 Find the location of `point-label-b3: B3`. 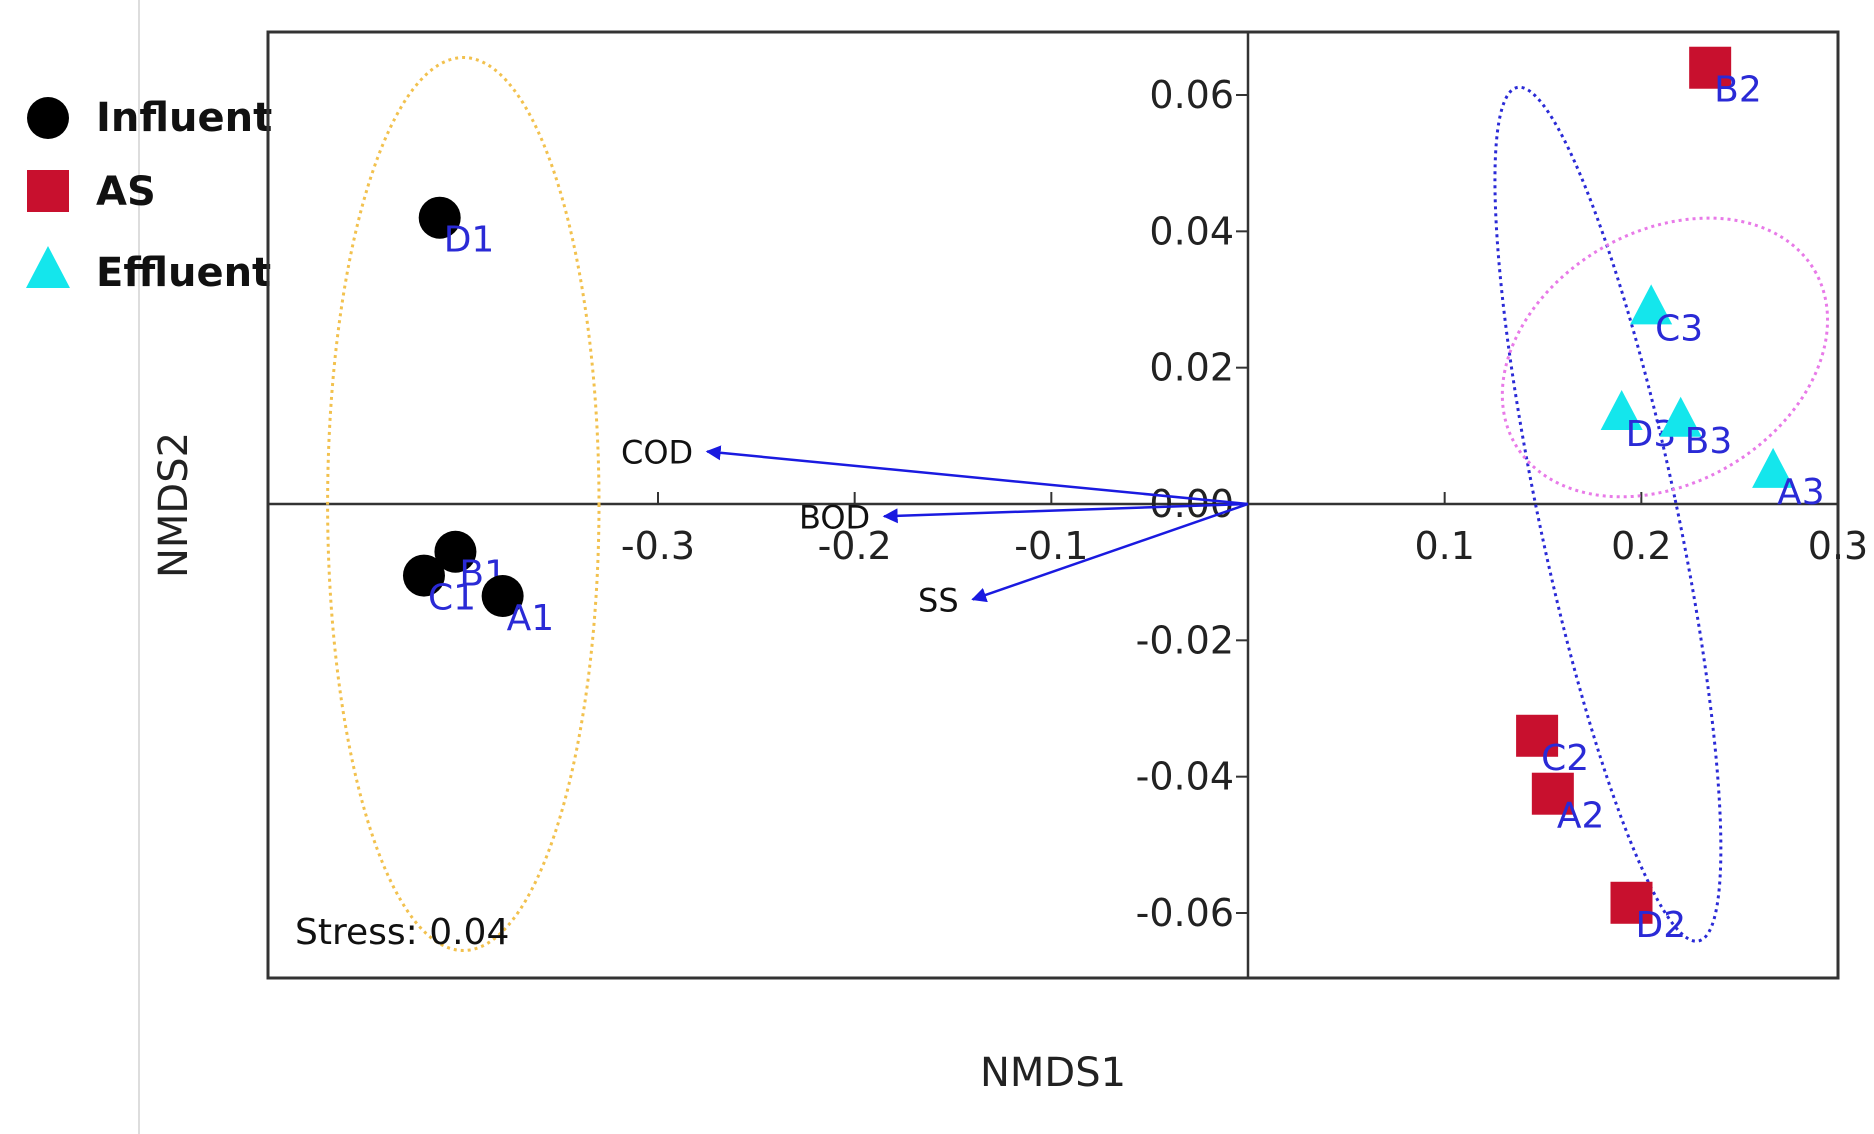

point-label-b3: B3 is located at coordinates (1709, 441).